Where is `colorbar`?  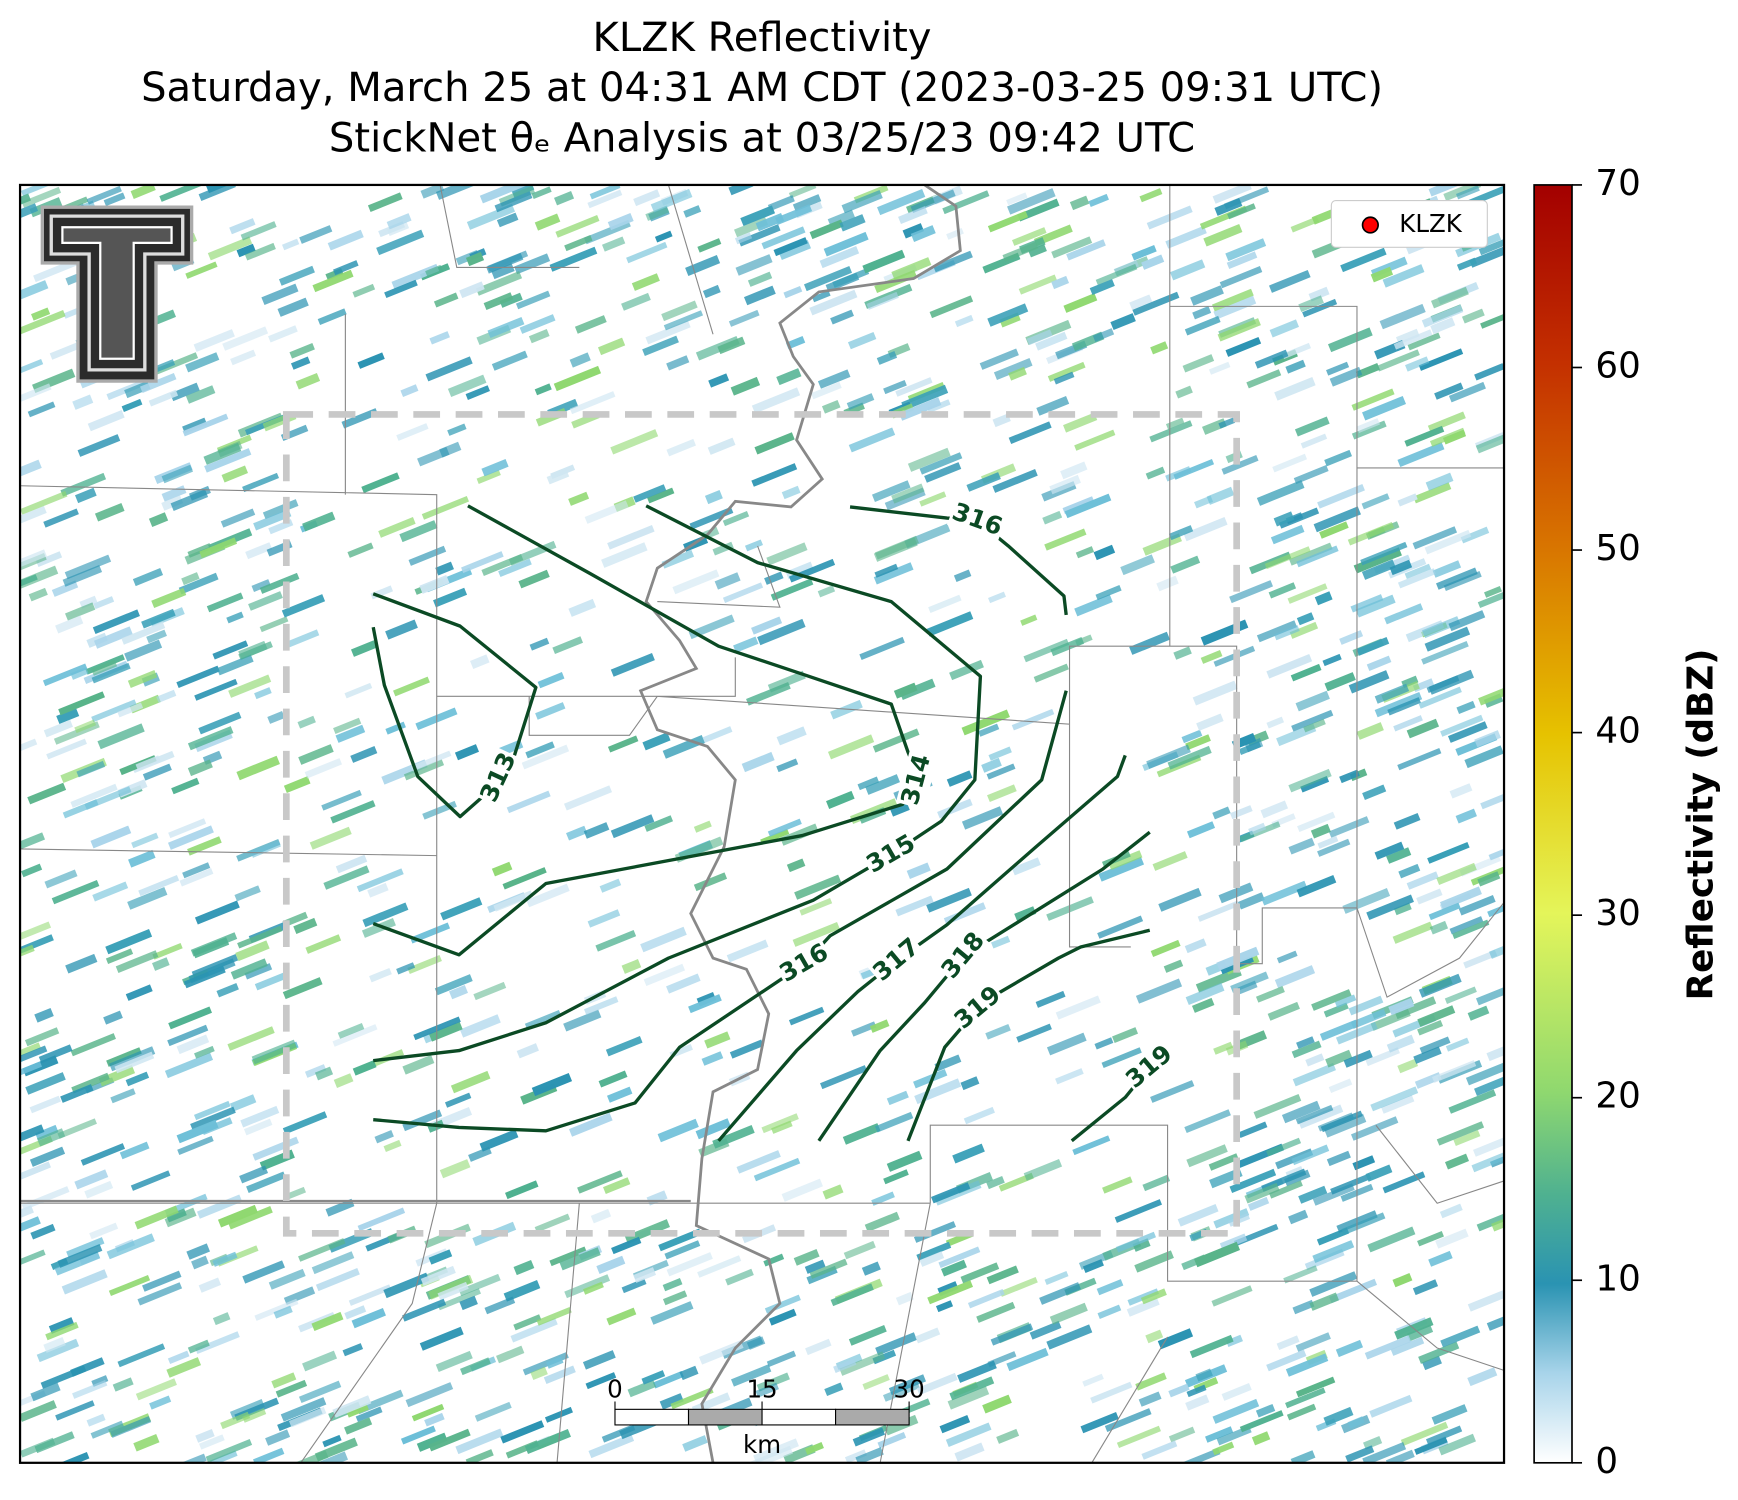
colorbar is located at coordinates (1553, 824).